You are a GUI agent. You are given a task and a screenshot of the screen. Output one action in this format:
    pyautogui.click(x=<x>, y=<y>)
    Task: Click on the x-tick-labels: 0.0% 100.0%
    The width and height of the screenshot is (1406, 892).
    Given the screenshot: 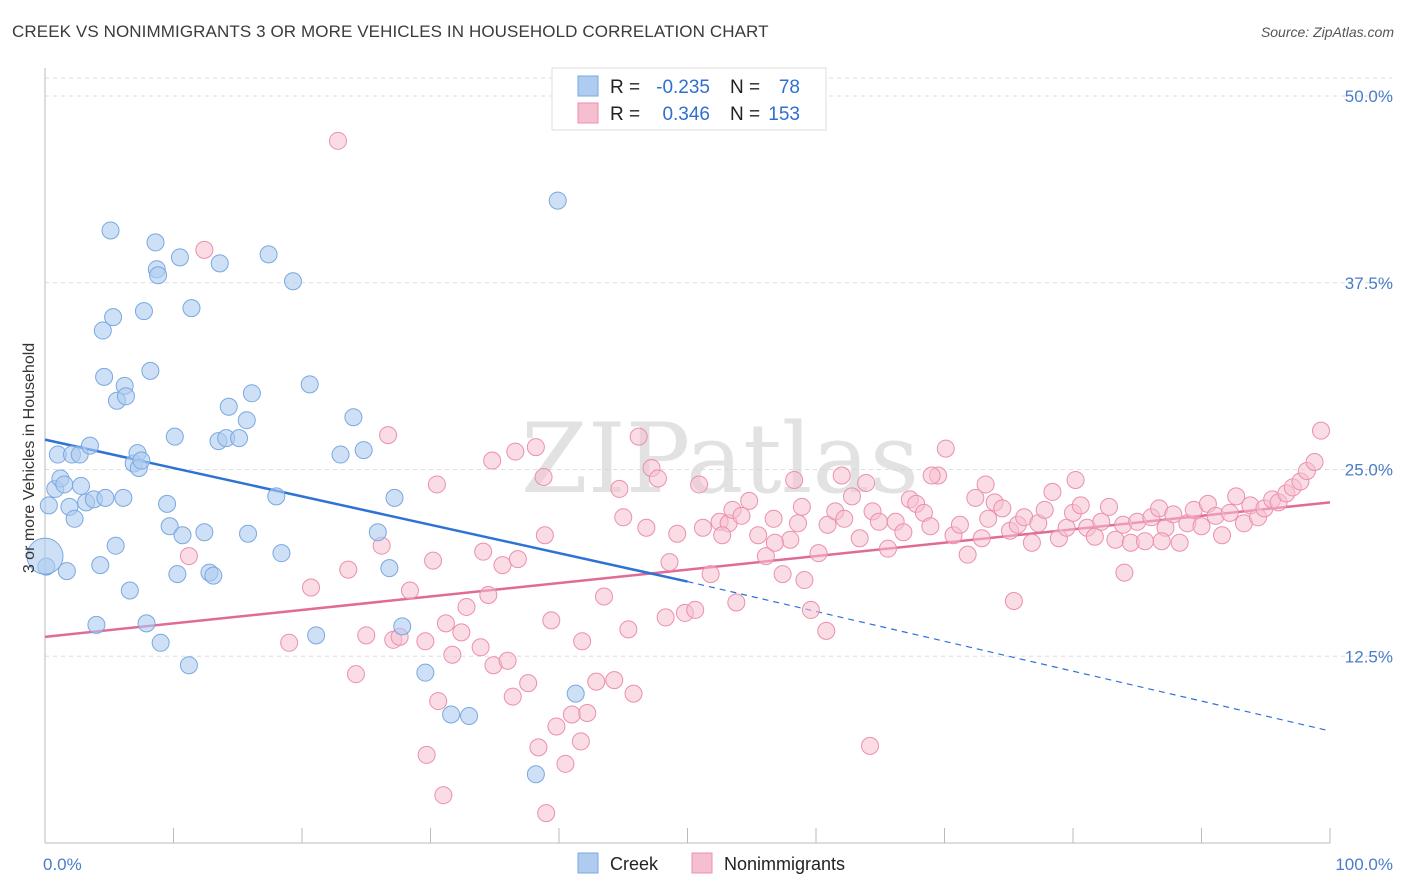 What is the action you would take?
    pyautogui.click(x=718, y=864)
    